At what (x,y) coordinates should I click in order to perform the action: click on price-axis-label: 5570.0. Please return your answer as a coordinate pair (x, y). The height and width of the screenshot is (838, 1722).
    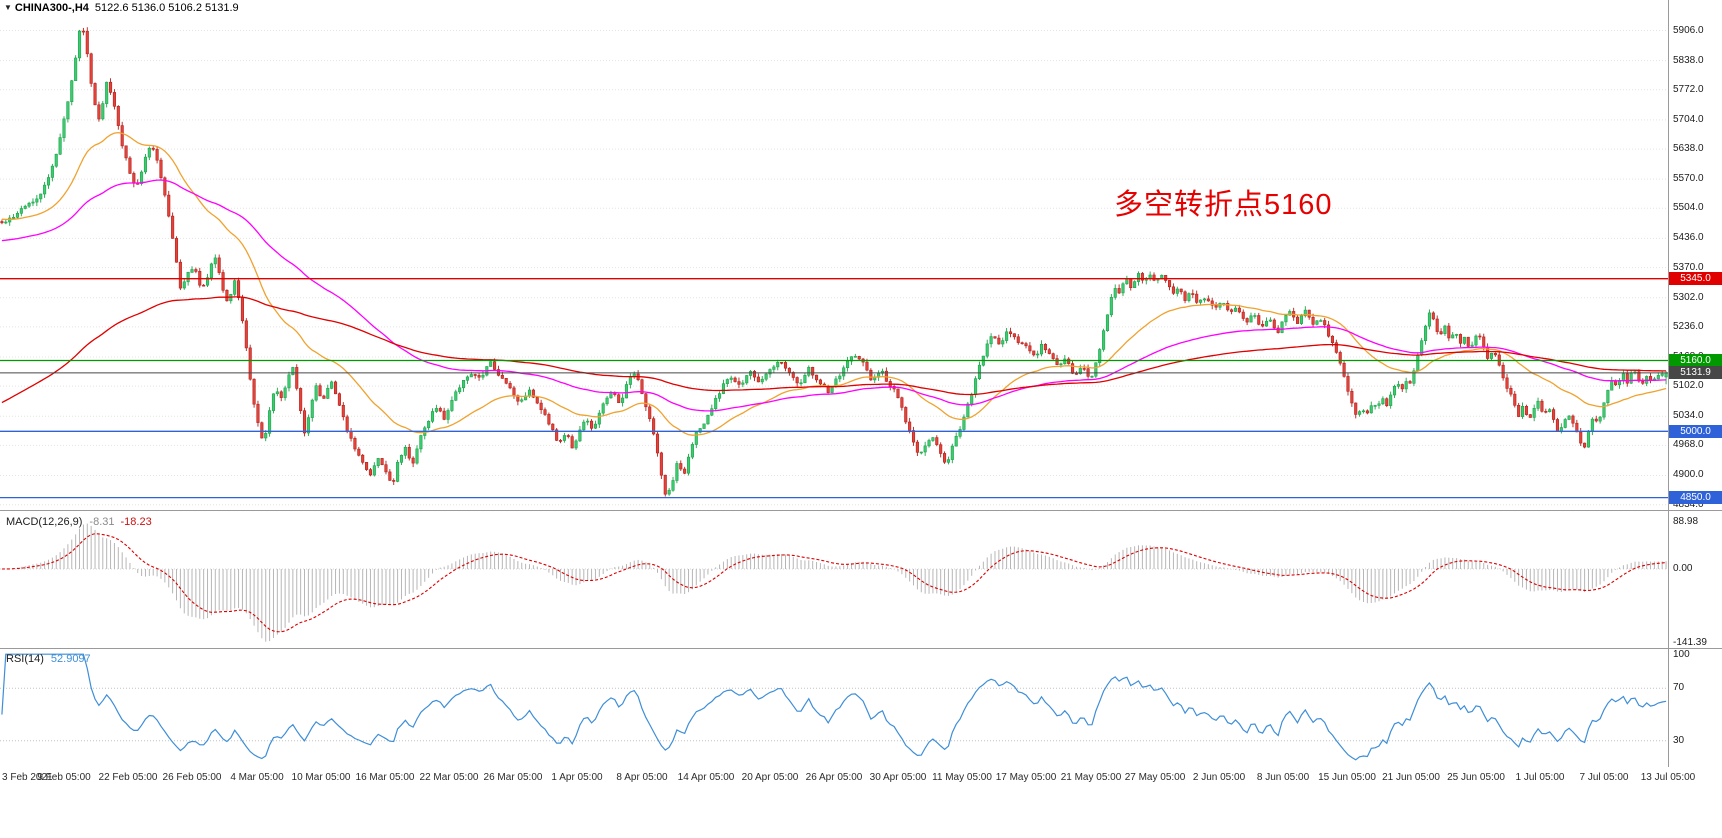
    Looking at the image, I should click on (1688, 178).